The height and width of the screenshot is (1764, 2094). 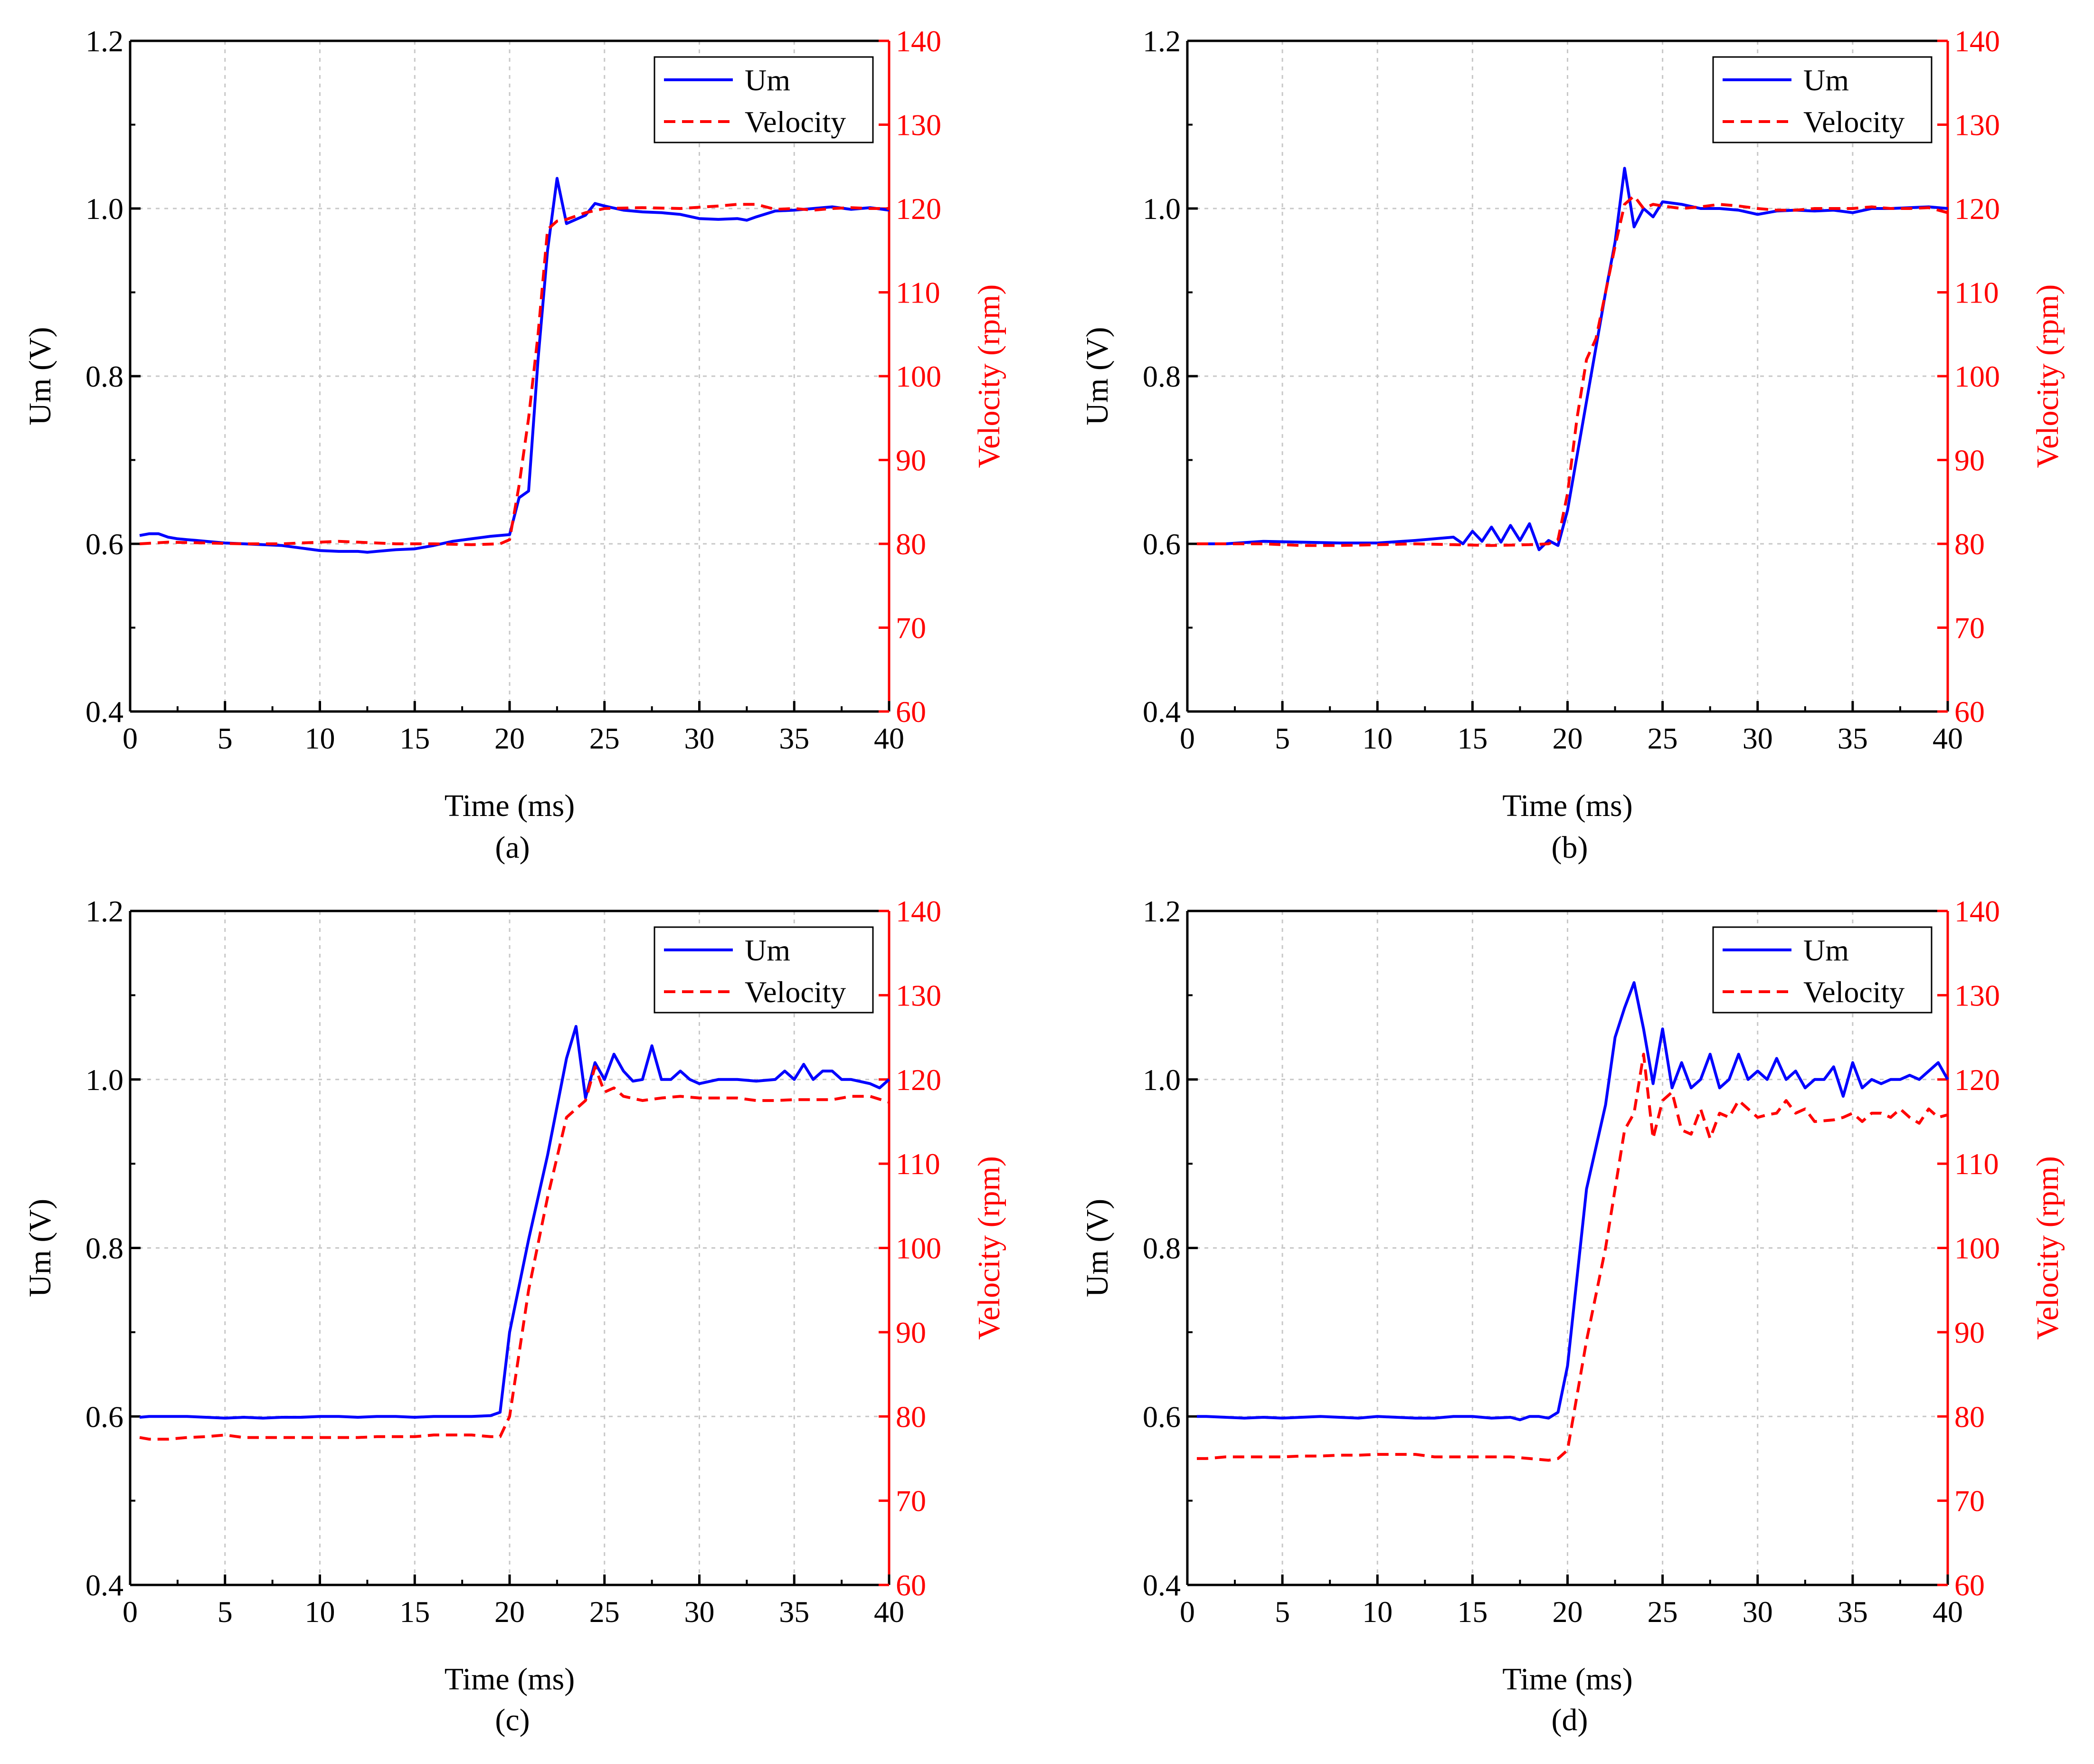 What do you see at coordinates (1977, 41) in the screenshot?
I see `y2-tick-label: 140` at bounding box center [1977, 41].